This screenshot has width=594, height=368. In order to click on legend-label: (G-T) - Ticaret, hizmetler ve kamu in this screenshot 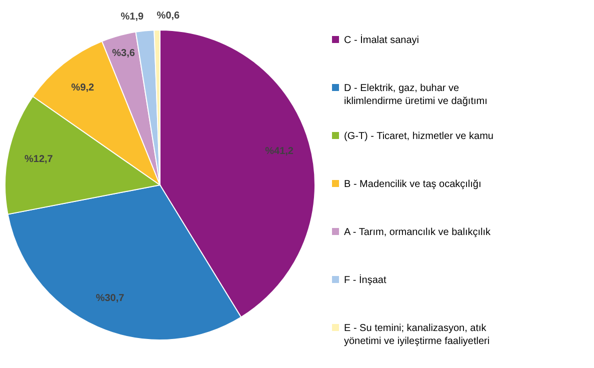, I will do `click(419, 136)`.